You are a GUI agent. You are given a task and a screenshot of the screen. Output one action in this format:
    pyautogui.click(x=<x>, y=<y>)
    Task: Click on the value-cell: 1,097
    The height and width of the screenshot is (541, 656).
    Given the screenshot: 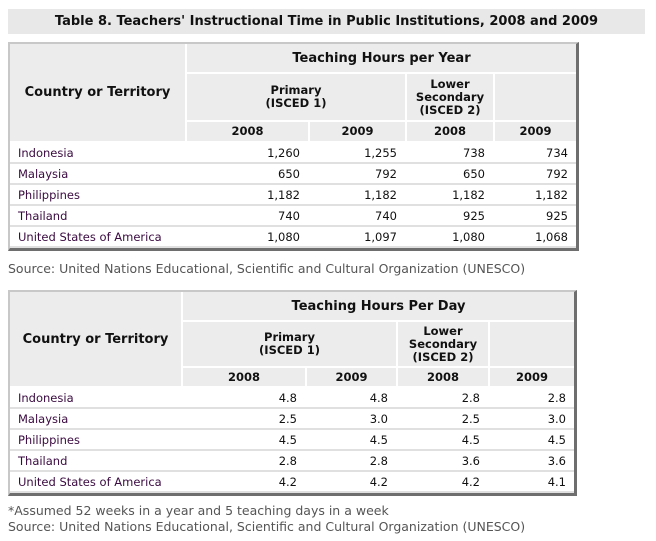 What is the action you would take?
    pyautogui.click(x=357, y=237)
    